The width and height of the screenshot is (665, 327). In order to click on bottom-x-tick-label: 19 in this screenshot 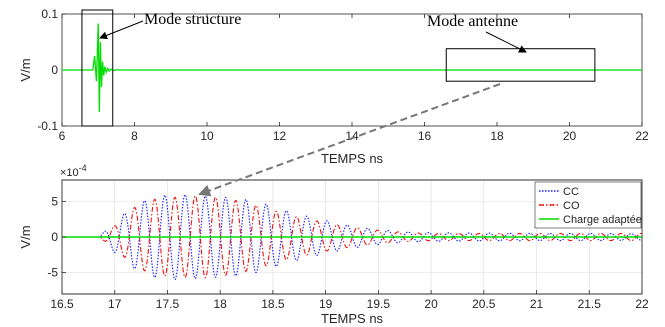, I will do `click(326, 304)`.